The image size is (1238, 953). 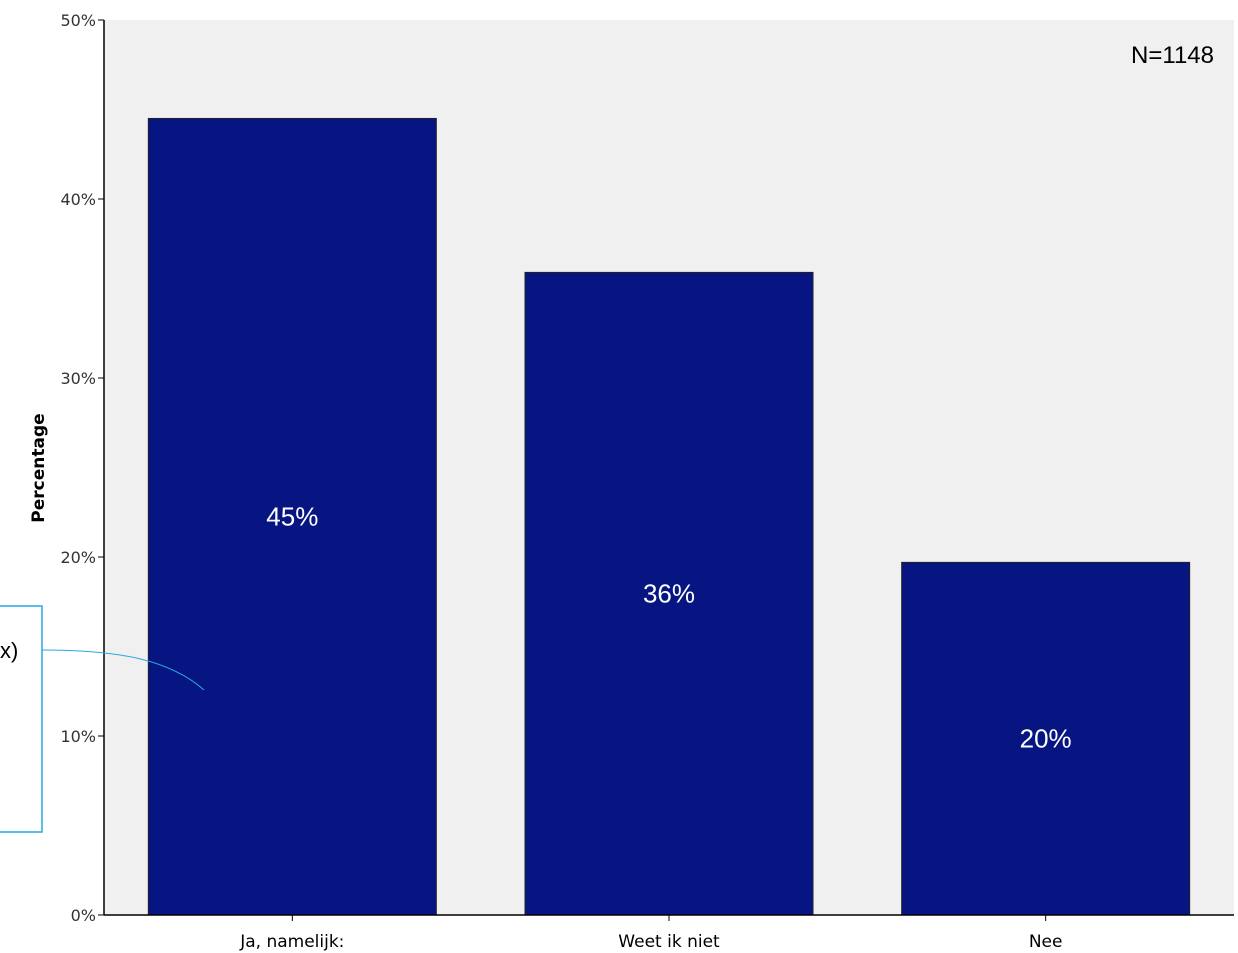 What do you see at coordinates (102, 719) in the screenshot?
I see `callout: x)` at bounding box center [102, 719].